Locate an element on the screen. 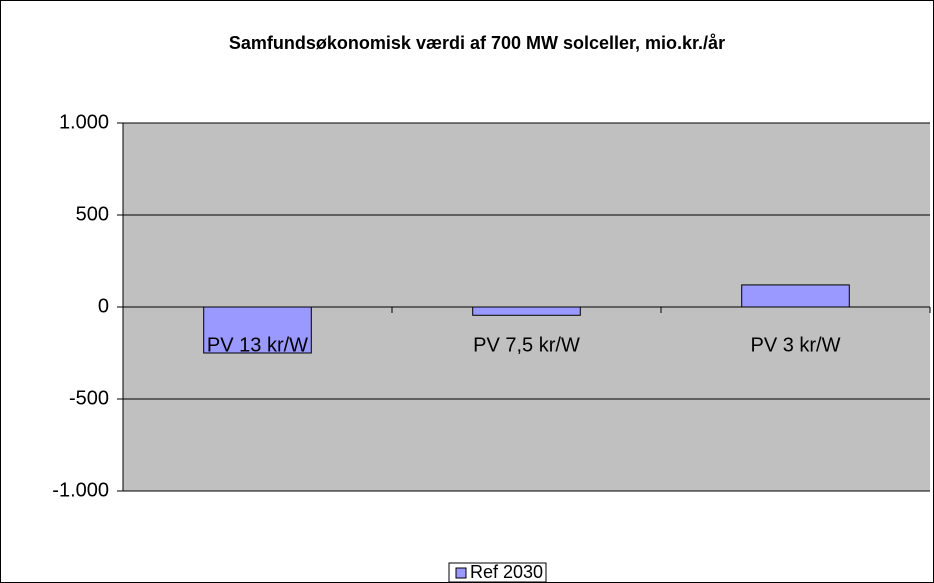 The height and width of the screenshot is (583, 934). legend-box is located at coordinates (497, 572).